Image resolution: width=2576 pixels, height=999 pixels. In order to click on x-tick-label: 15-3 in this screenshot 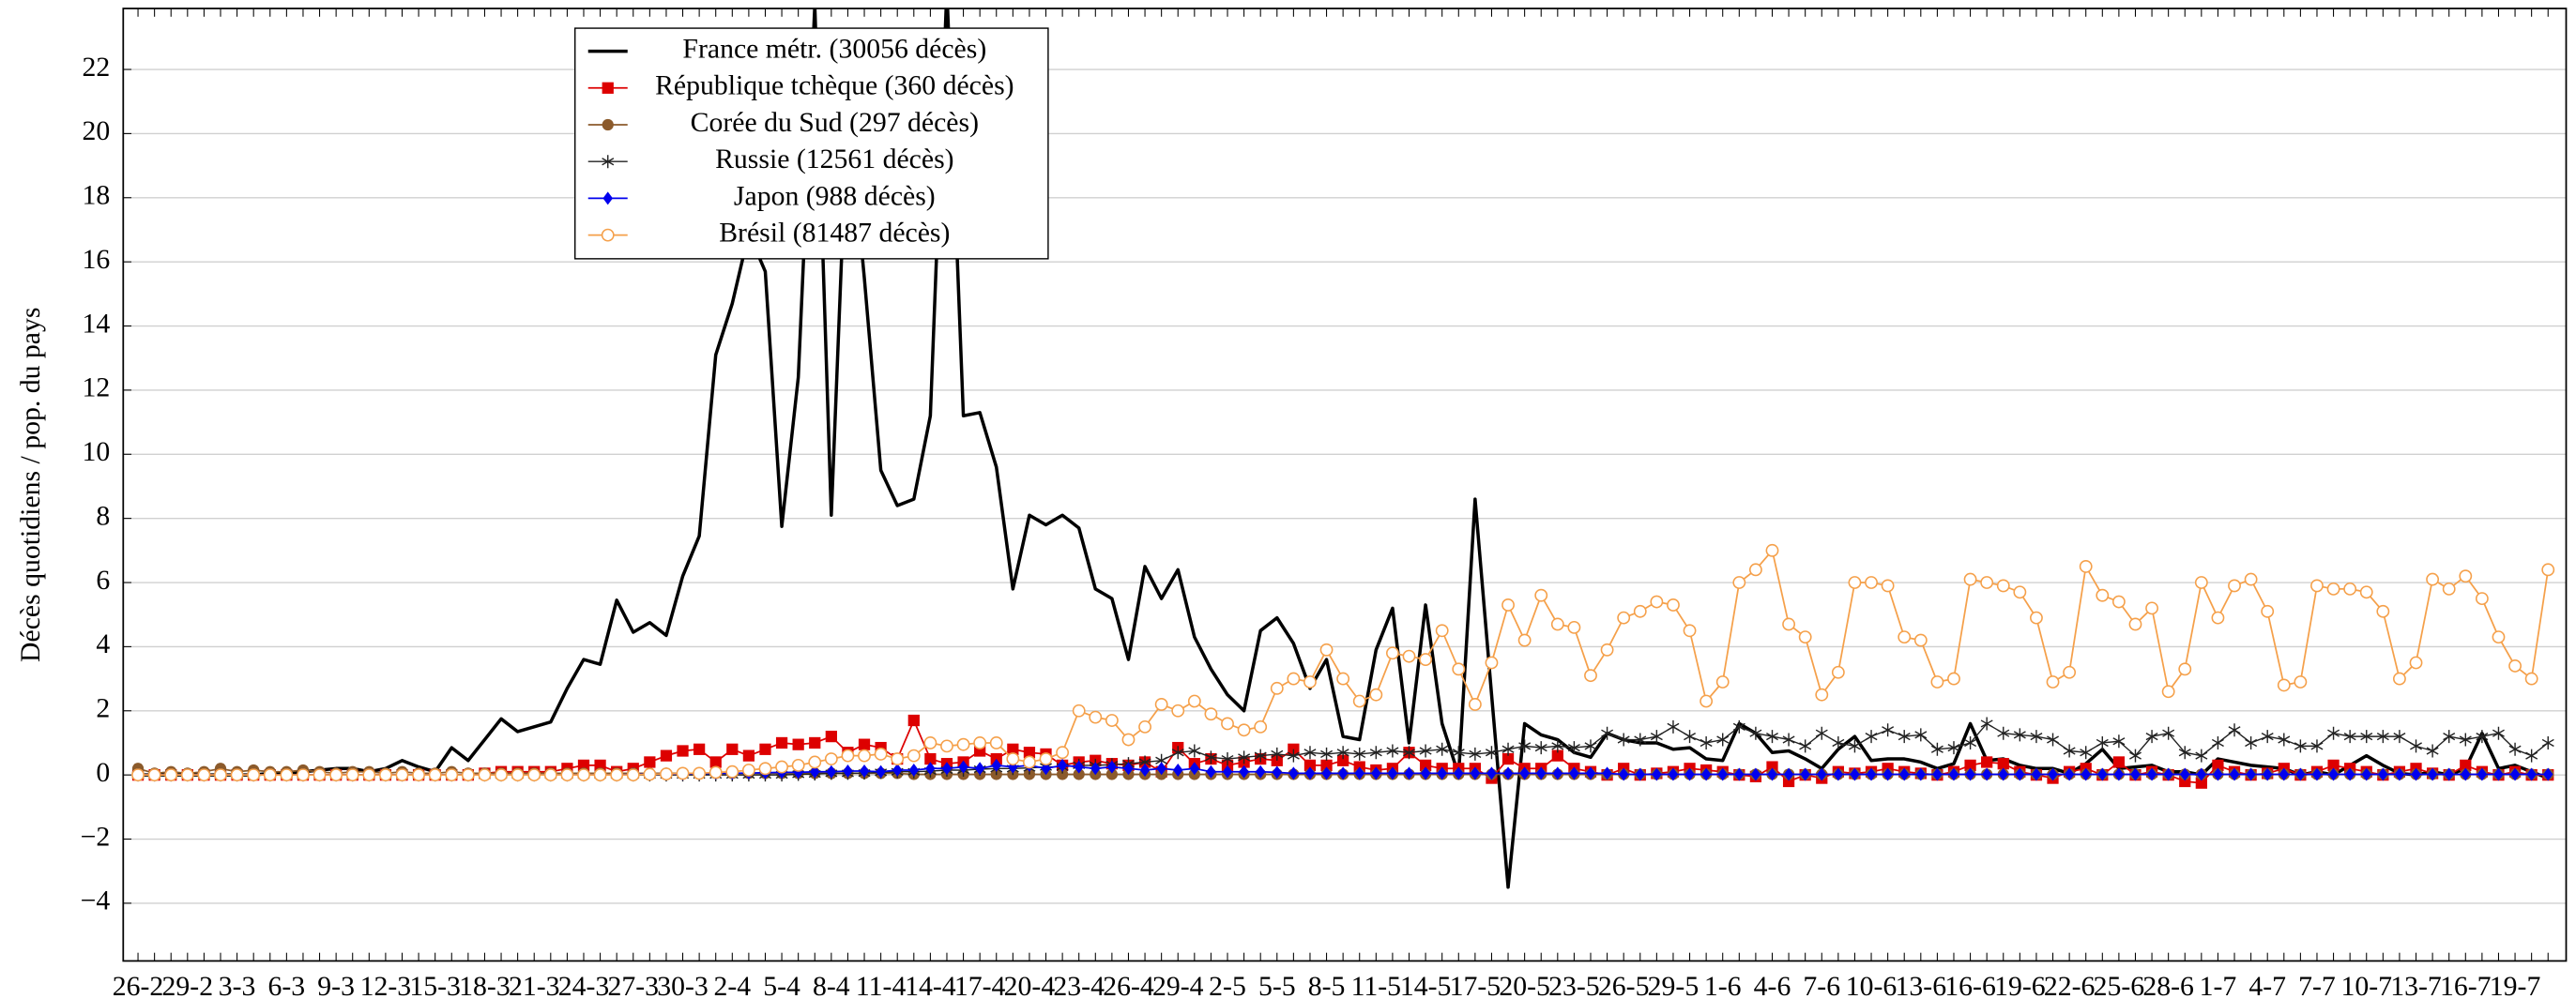, I will do `click(435, 985)`.